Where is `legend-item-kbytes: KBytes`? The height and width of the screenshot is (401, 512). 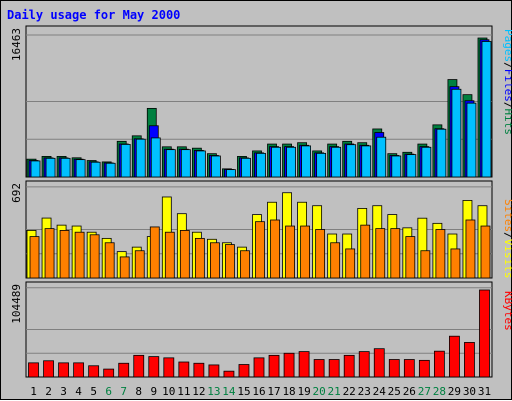
legend-item-kbytes: KBytes is located at coordinates (507, 311).